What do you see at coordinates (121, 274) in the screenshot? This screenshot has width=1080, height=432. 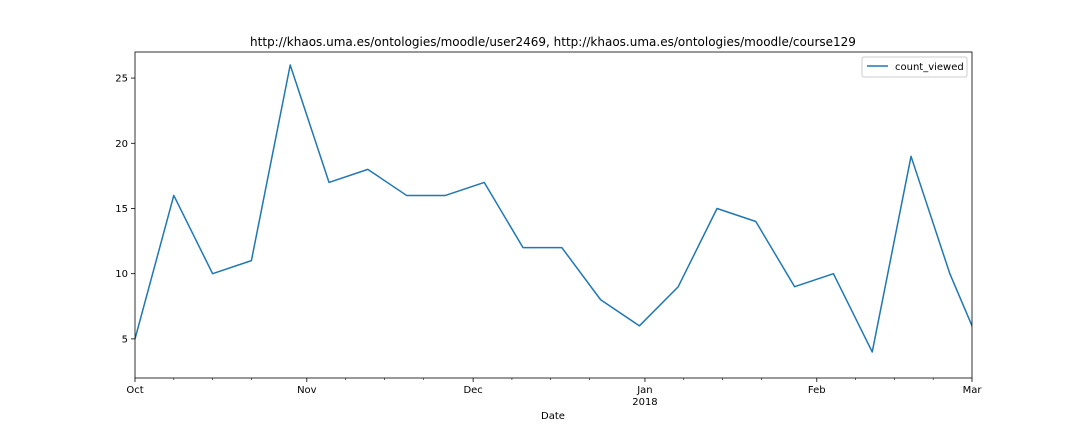 I see `y-tick-label: 10` at bounding box center [121, 274].